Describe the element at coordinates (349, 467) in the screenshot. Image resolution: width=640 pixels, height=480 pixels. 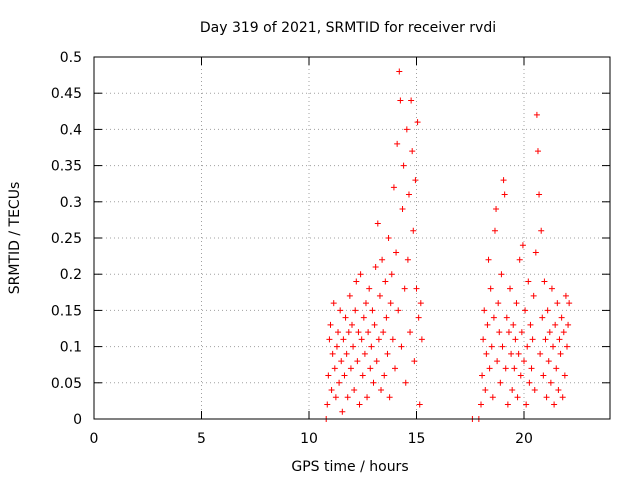
I see `x-axis-label: GPS time / hours` at that location.